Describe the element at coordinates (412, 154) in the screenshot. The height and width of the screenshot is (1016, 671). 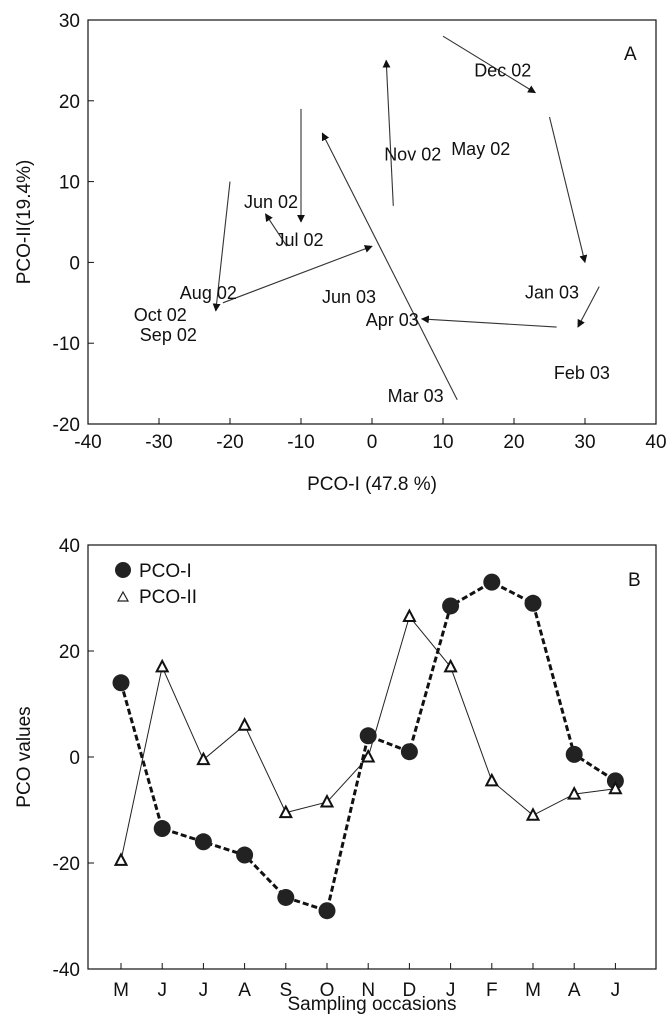
I see `point-label-nov-02: Nov 02` at that location.